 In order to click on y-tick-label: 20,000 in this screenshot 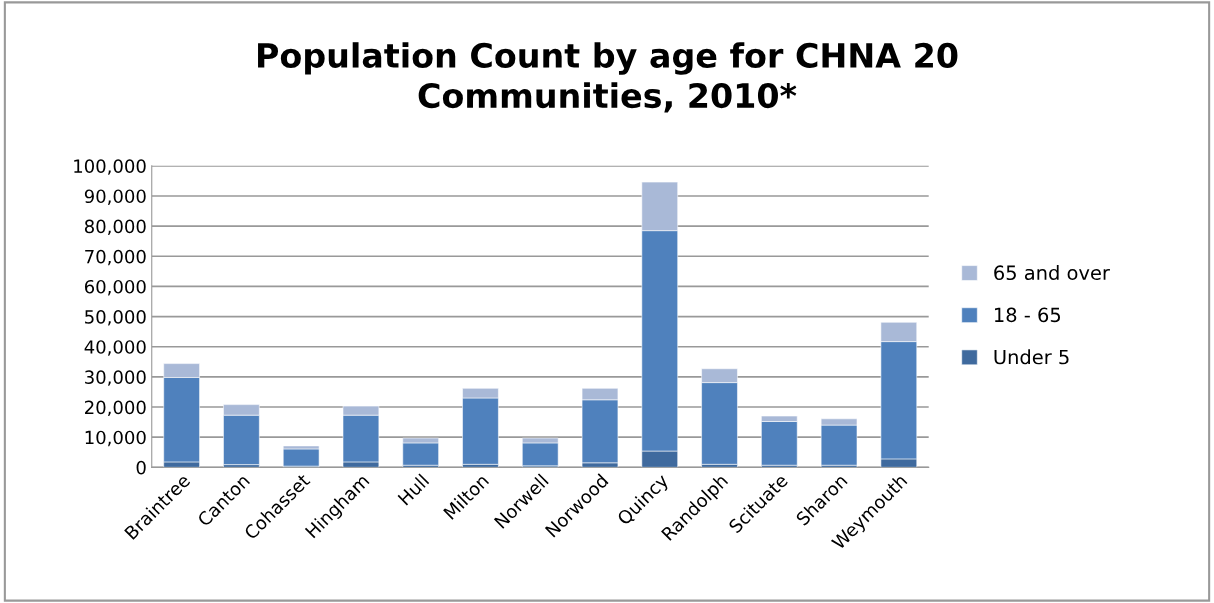, I will do `click(115, 408)`.